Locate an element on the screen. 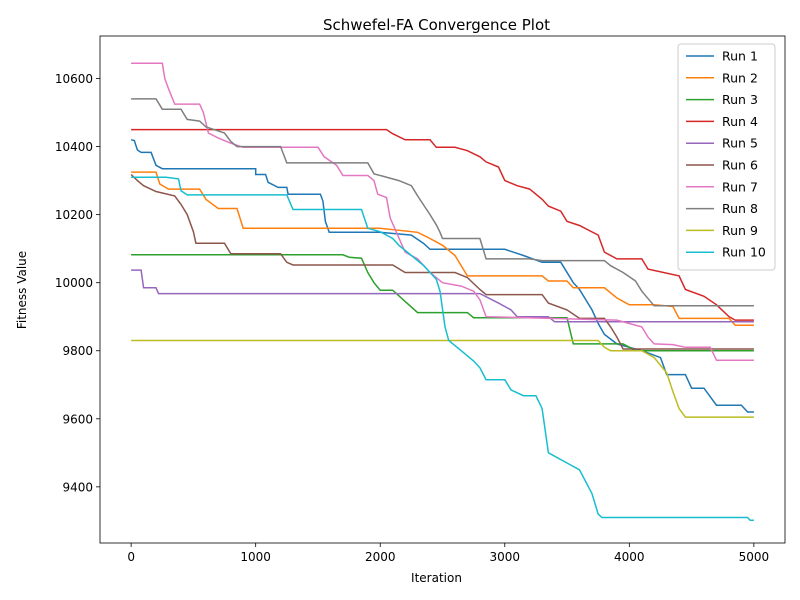 The width and height of the screenshot is (800, 600). x-tick-label: 5000 is located at coordinates (754, 557).